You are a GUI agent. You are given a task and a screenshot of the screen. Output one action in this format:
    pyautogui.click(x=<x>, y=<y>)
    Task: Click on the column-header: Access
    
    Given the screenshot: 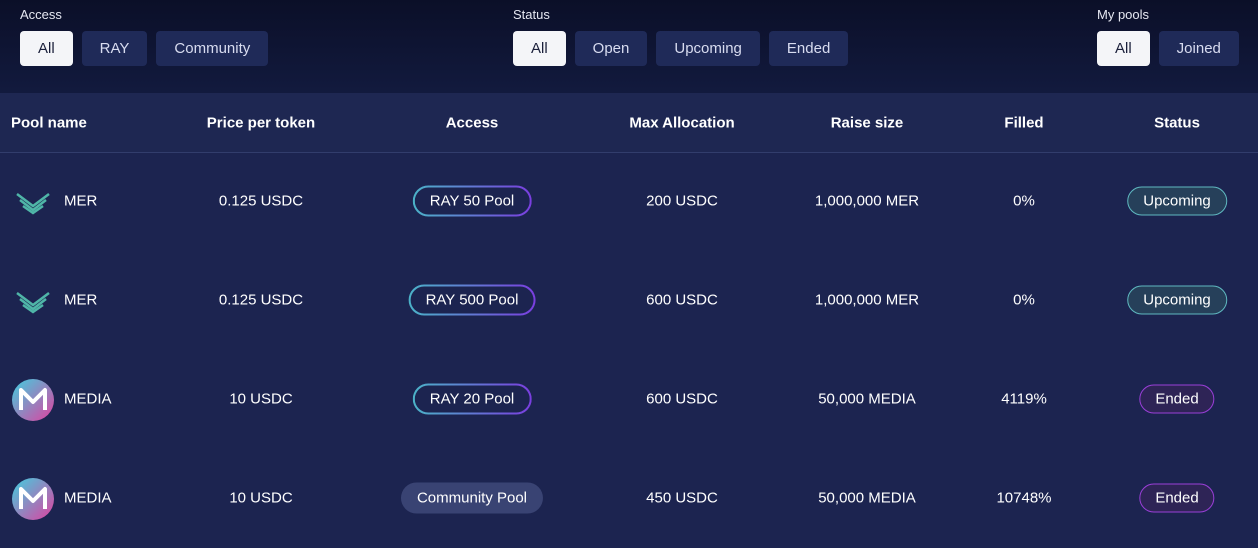 What is the action you would take?
    pyautogui.click(x=472, y=123)
    